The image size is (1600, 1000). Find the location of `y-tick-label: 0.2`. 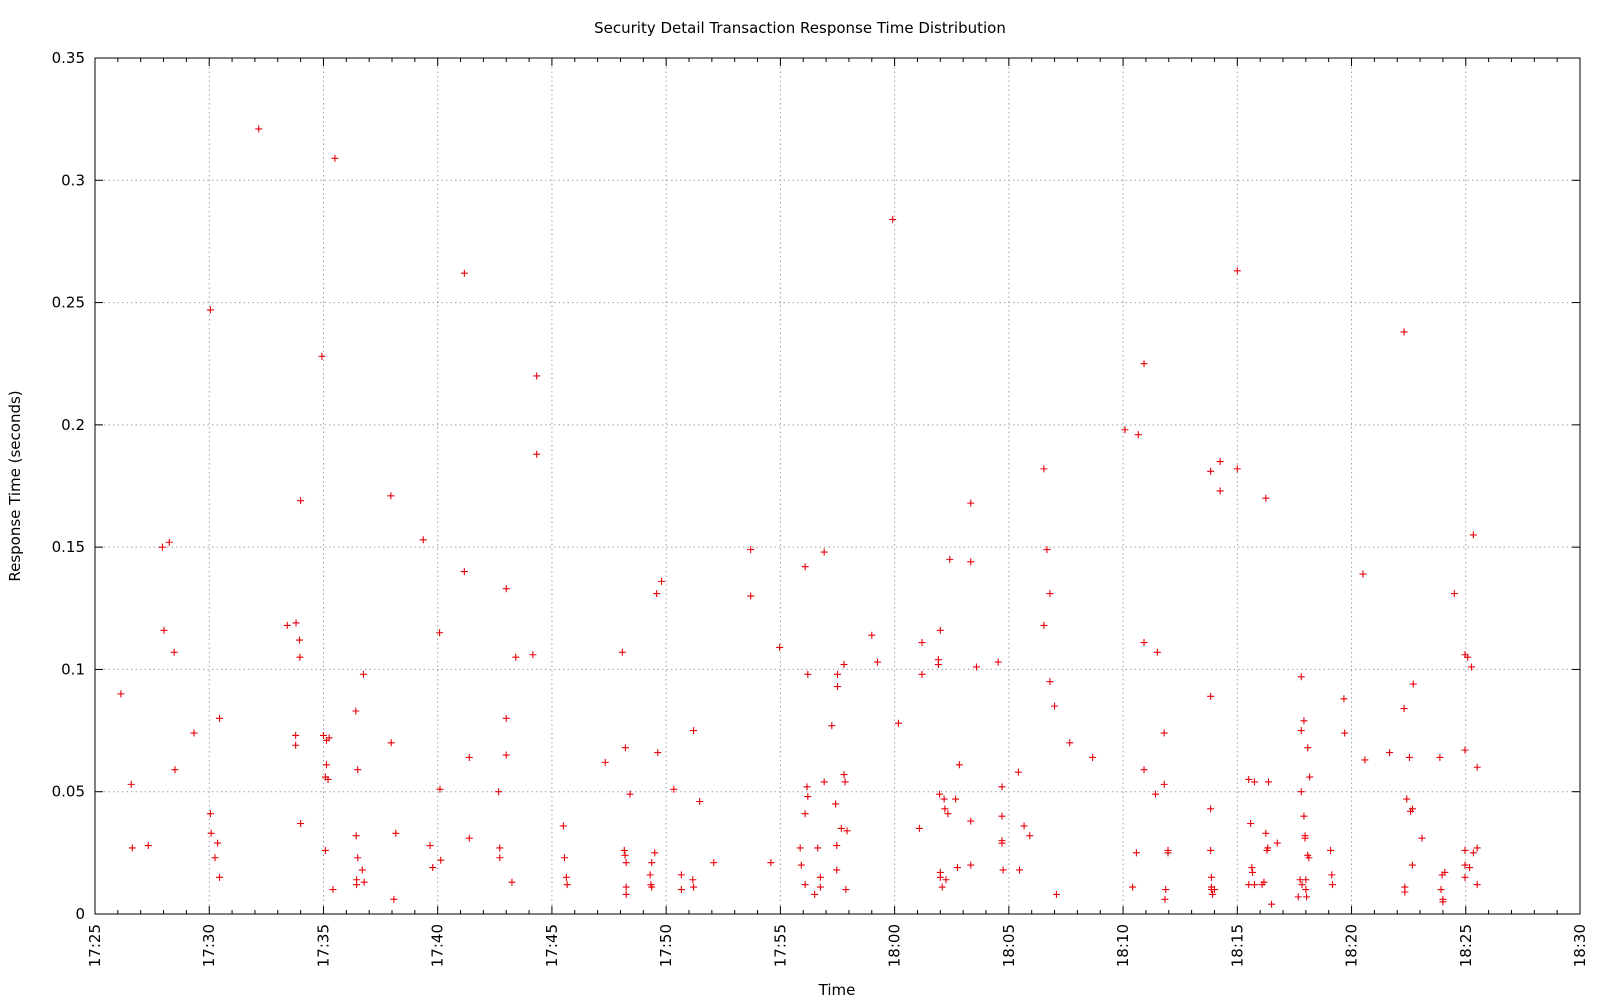

y-tick-label: 0.2 is located at coordinates (73, 425).